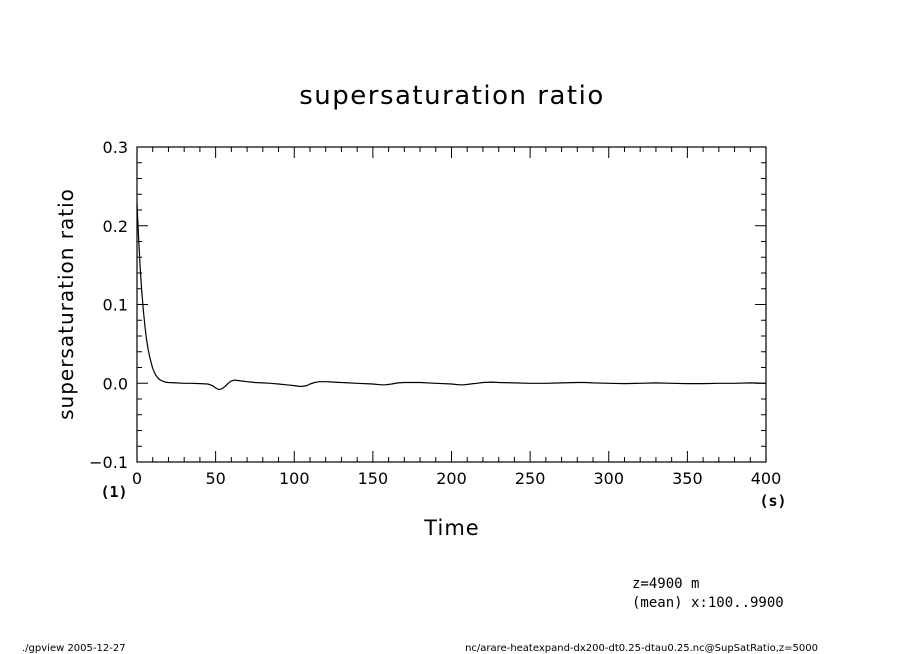 The image size is (904, 654). Describe the element at coordinates (608, 478) in the screenshot. I see `x-tick-label: 300` at that location.